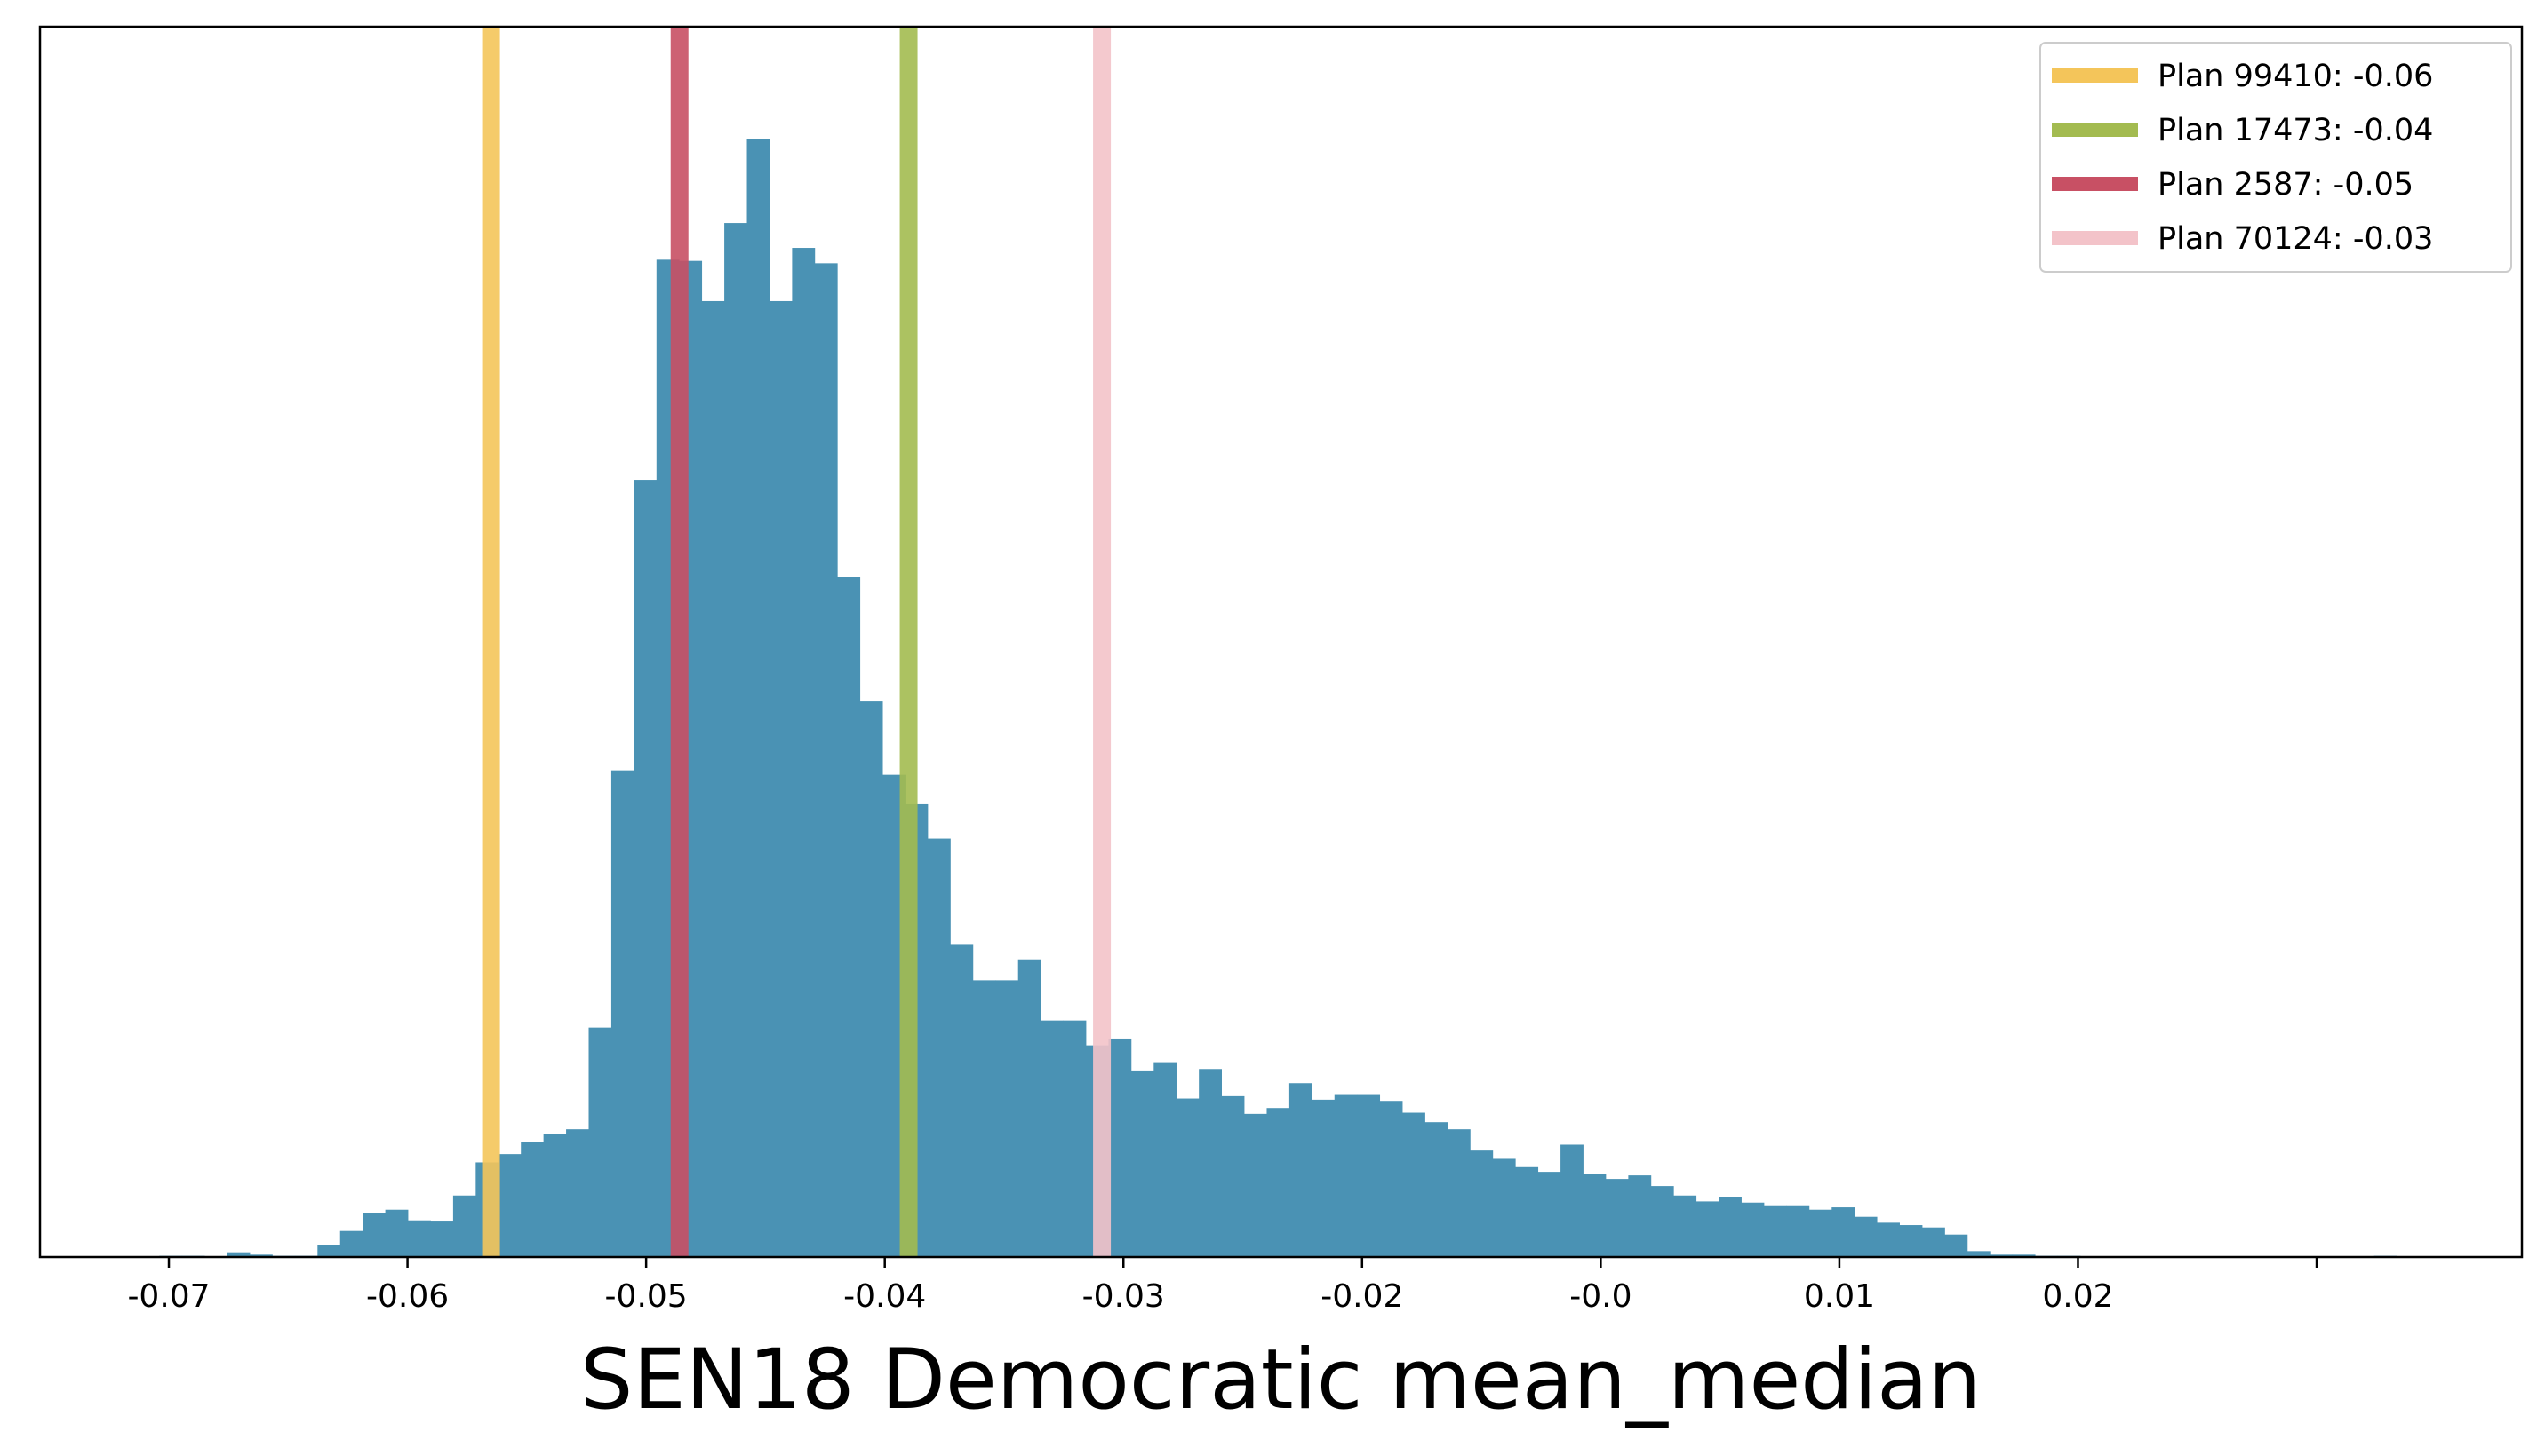 Image resolution: width=2545 pixels, height=1456 pixels. What do you see at coordinates (1600, 1296) in the screenshot?
I see `x-tick-label: -0.0` at bounding box center [1600, 1296].